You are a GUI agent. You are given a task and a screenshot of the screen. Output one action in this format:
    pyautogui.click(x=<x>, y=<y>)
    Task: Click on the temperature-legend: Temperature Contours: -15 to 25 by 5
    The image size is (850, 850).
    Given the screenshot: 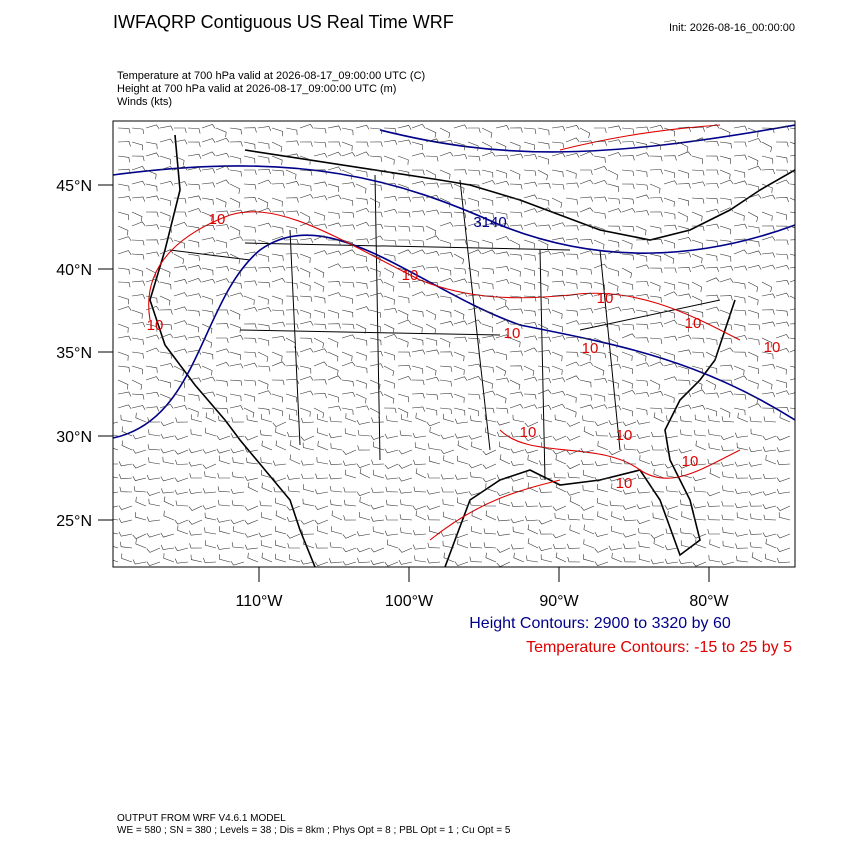 What is the action you would take?
    pyautogui.click(x=659, y=647)
    